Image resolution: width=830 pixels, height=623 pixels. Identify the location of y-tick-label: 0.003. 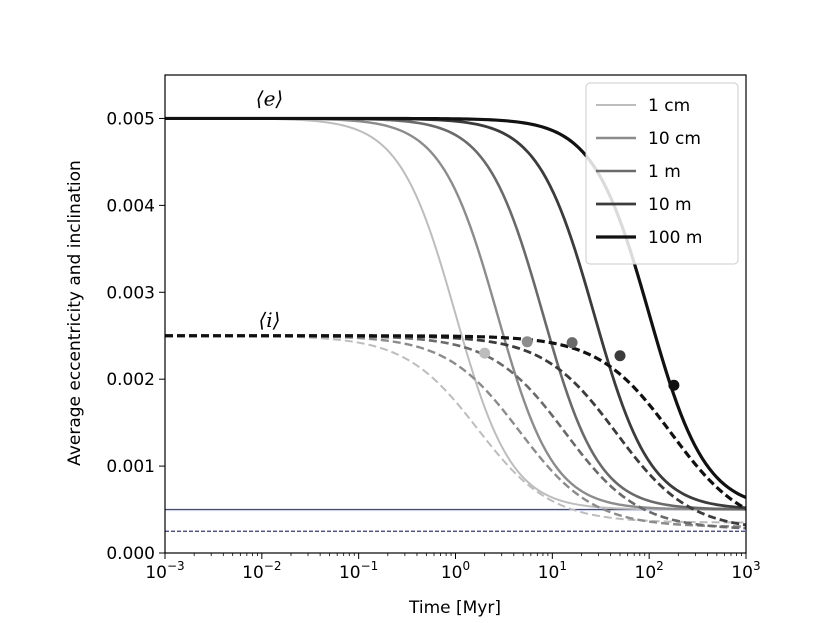
(130, 293).